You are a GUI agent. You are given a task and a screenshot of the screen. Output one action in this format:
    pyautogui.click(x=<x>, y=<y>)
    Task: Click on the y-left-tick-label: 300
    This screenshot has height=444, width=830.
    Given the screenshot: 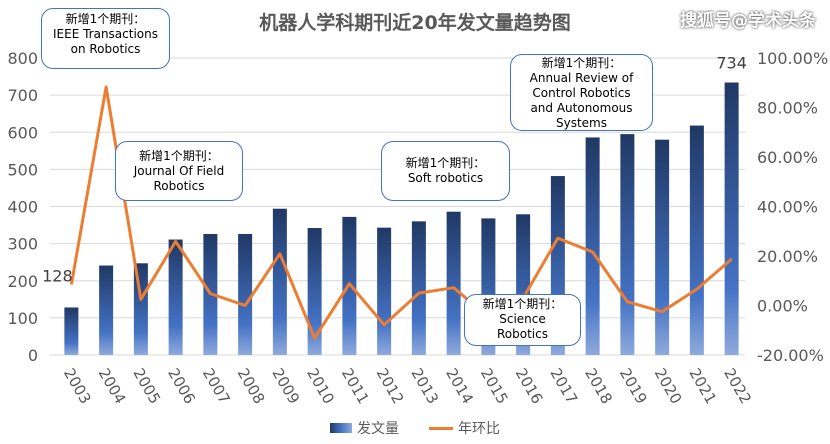 What is the action you would take?
    pyautogui.click(x=22, y=244)
    